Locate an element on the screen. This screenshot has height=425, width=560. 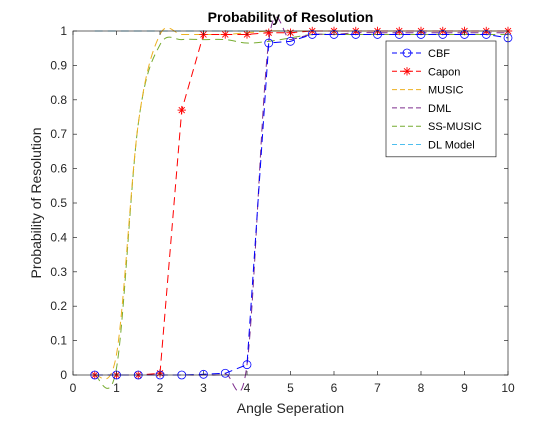
x-tick-label: 0 is located at coordinates (73, 388).